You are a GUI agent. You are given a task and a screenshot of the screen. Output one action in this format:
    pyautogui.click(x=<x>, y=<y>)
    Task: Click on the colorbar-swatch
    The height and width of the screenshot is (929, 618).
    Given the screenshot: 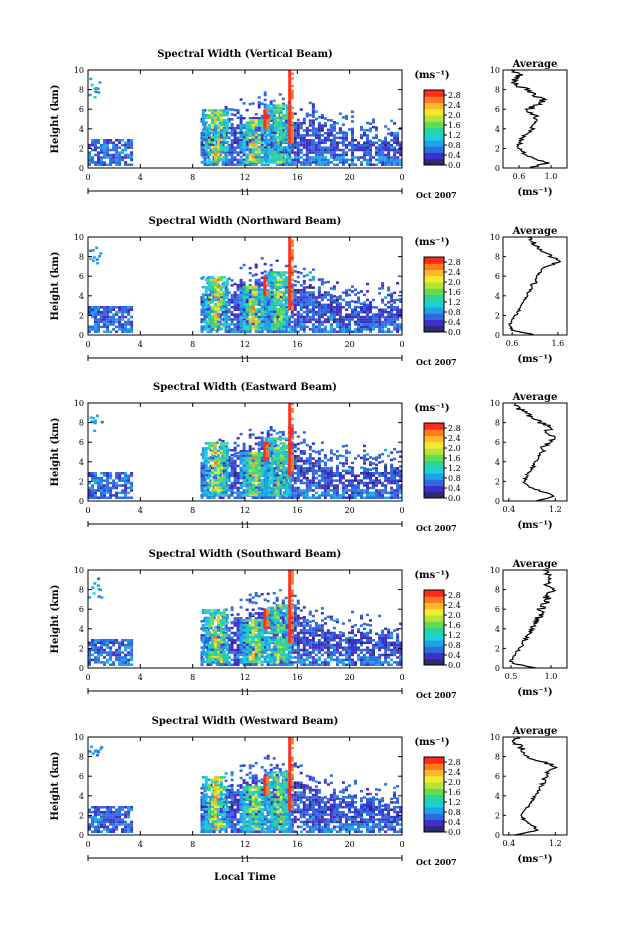 What is the action you would take?
    pyautogui.click(x=434, y=298)
    